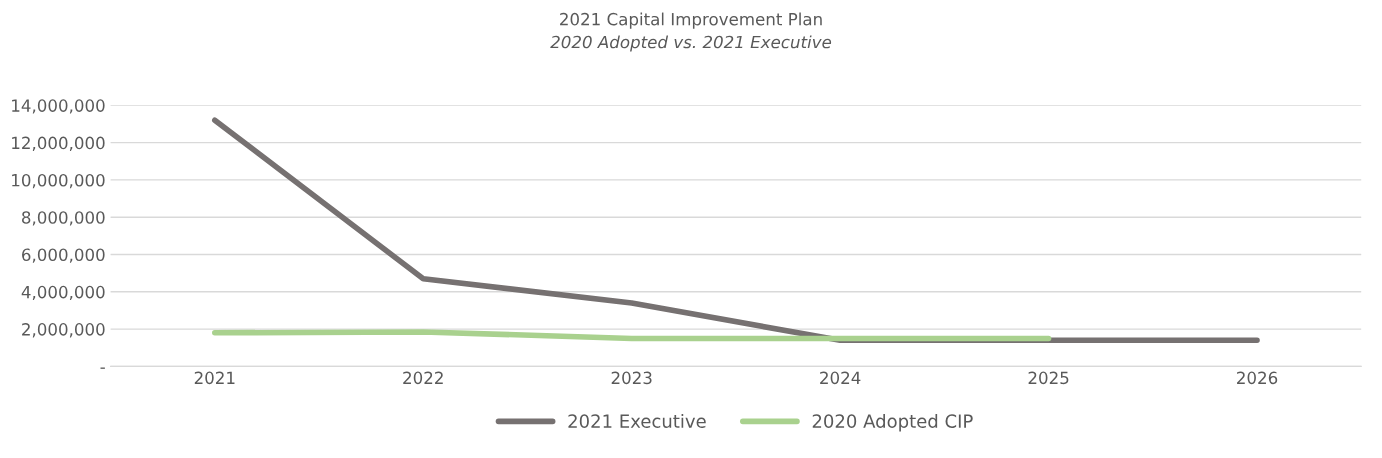  What do you see at coordinates (58, 181) in the screenshot?
I see `y-tick-label: 10,000,000` at bounding box center [58, 181].